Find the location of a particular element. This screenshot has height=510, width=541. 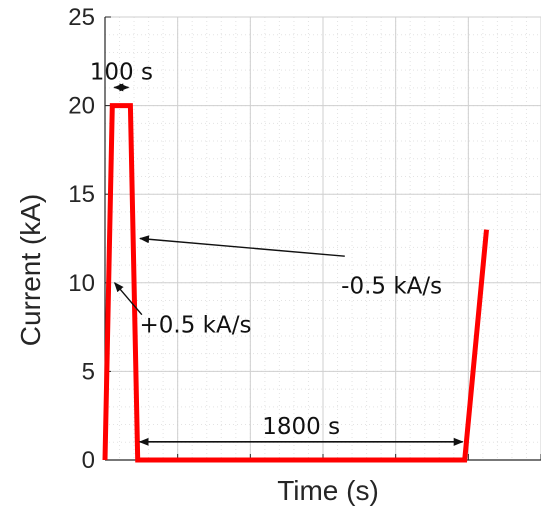

y-axis-label: Current (kA) is located at coordinates (30, 270).